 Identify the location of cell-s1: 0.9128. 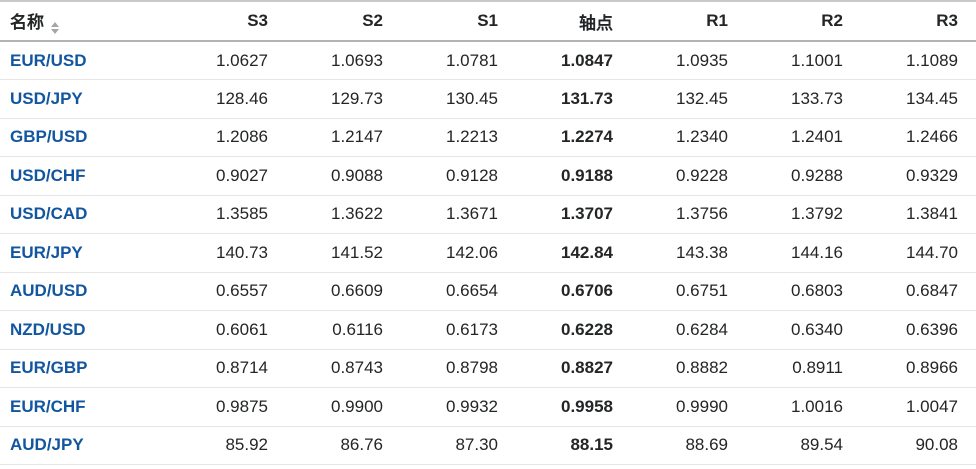
(458, 176).